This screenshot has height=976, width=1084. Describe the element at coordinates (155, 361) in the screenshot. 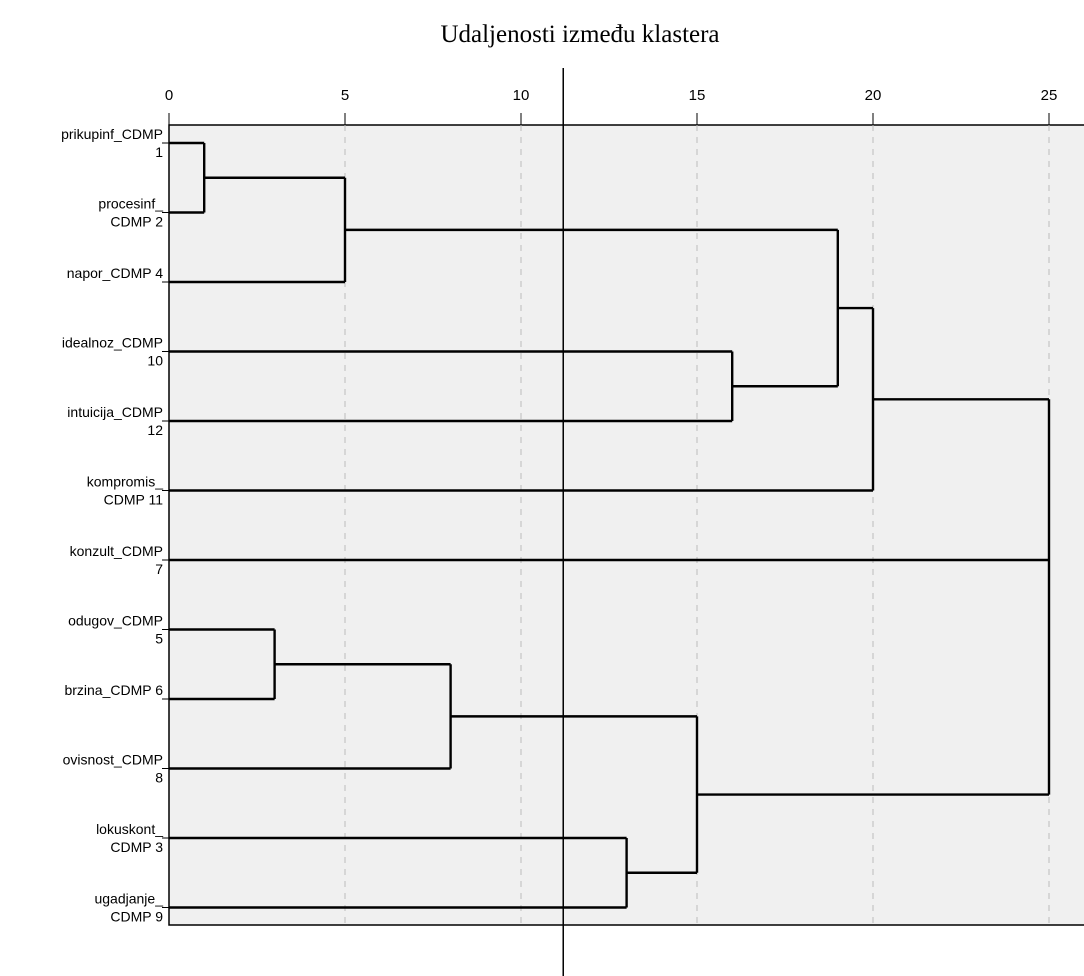

I see `leaf-label-sub: 10` at that location.